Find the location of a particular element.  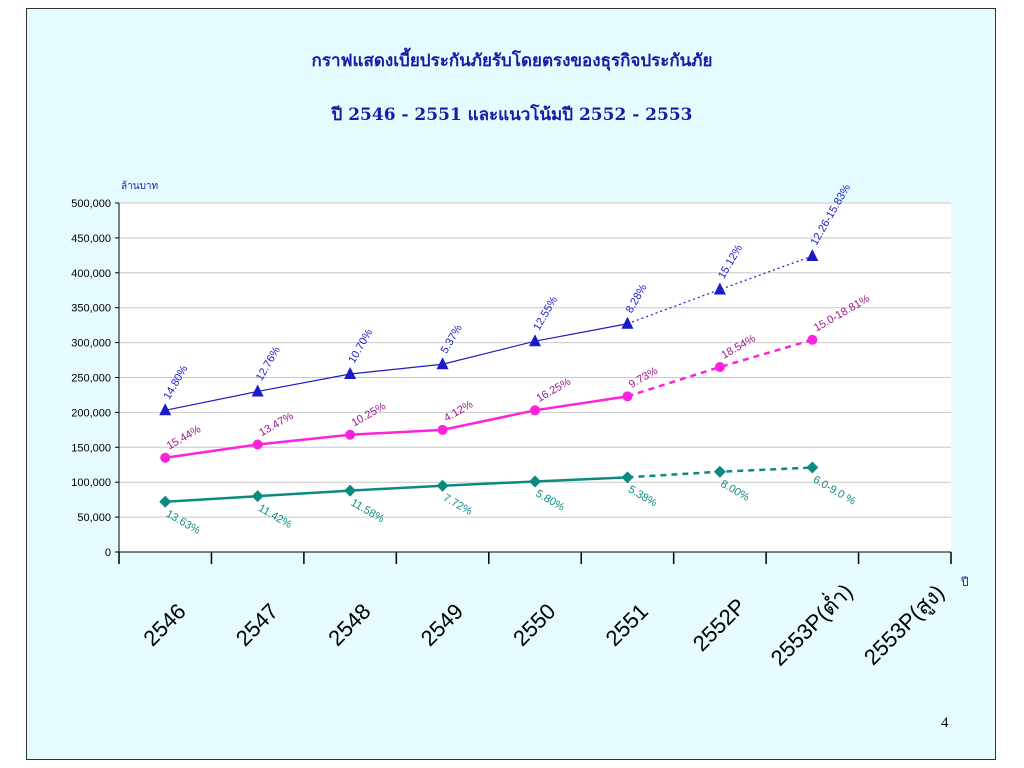

y-tick-label: 150,000 is located at coordinates (91, 448).